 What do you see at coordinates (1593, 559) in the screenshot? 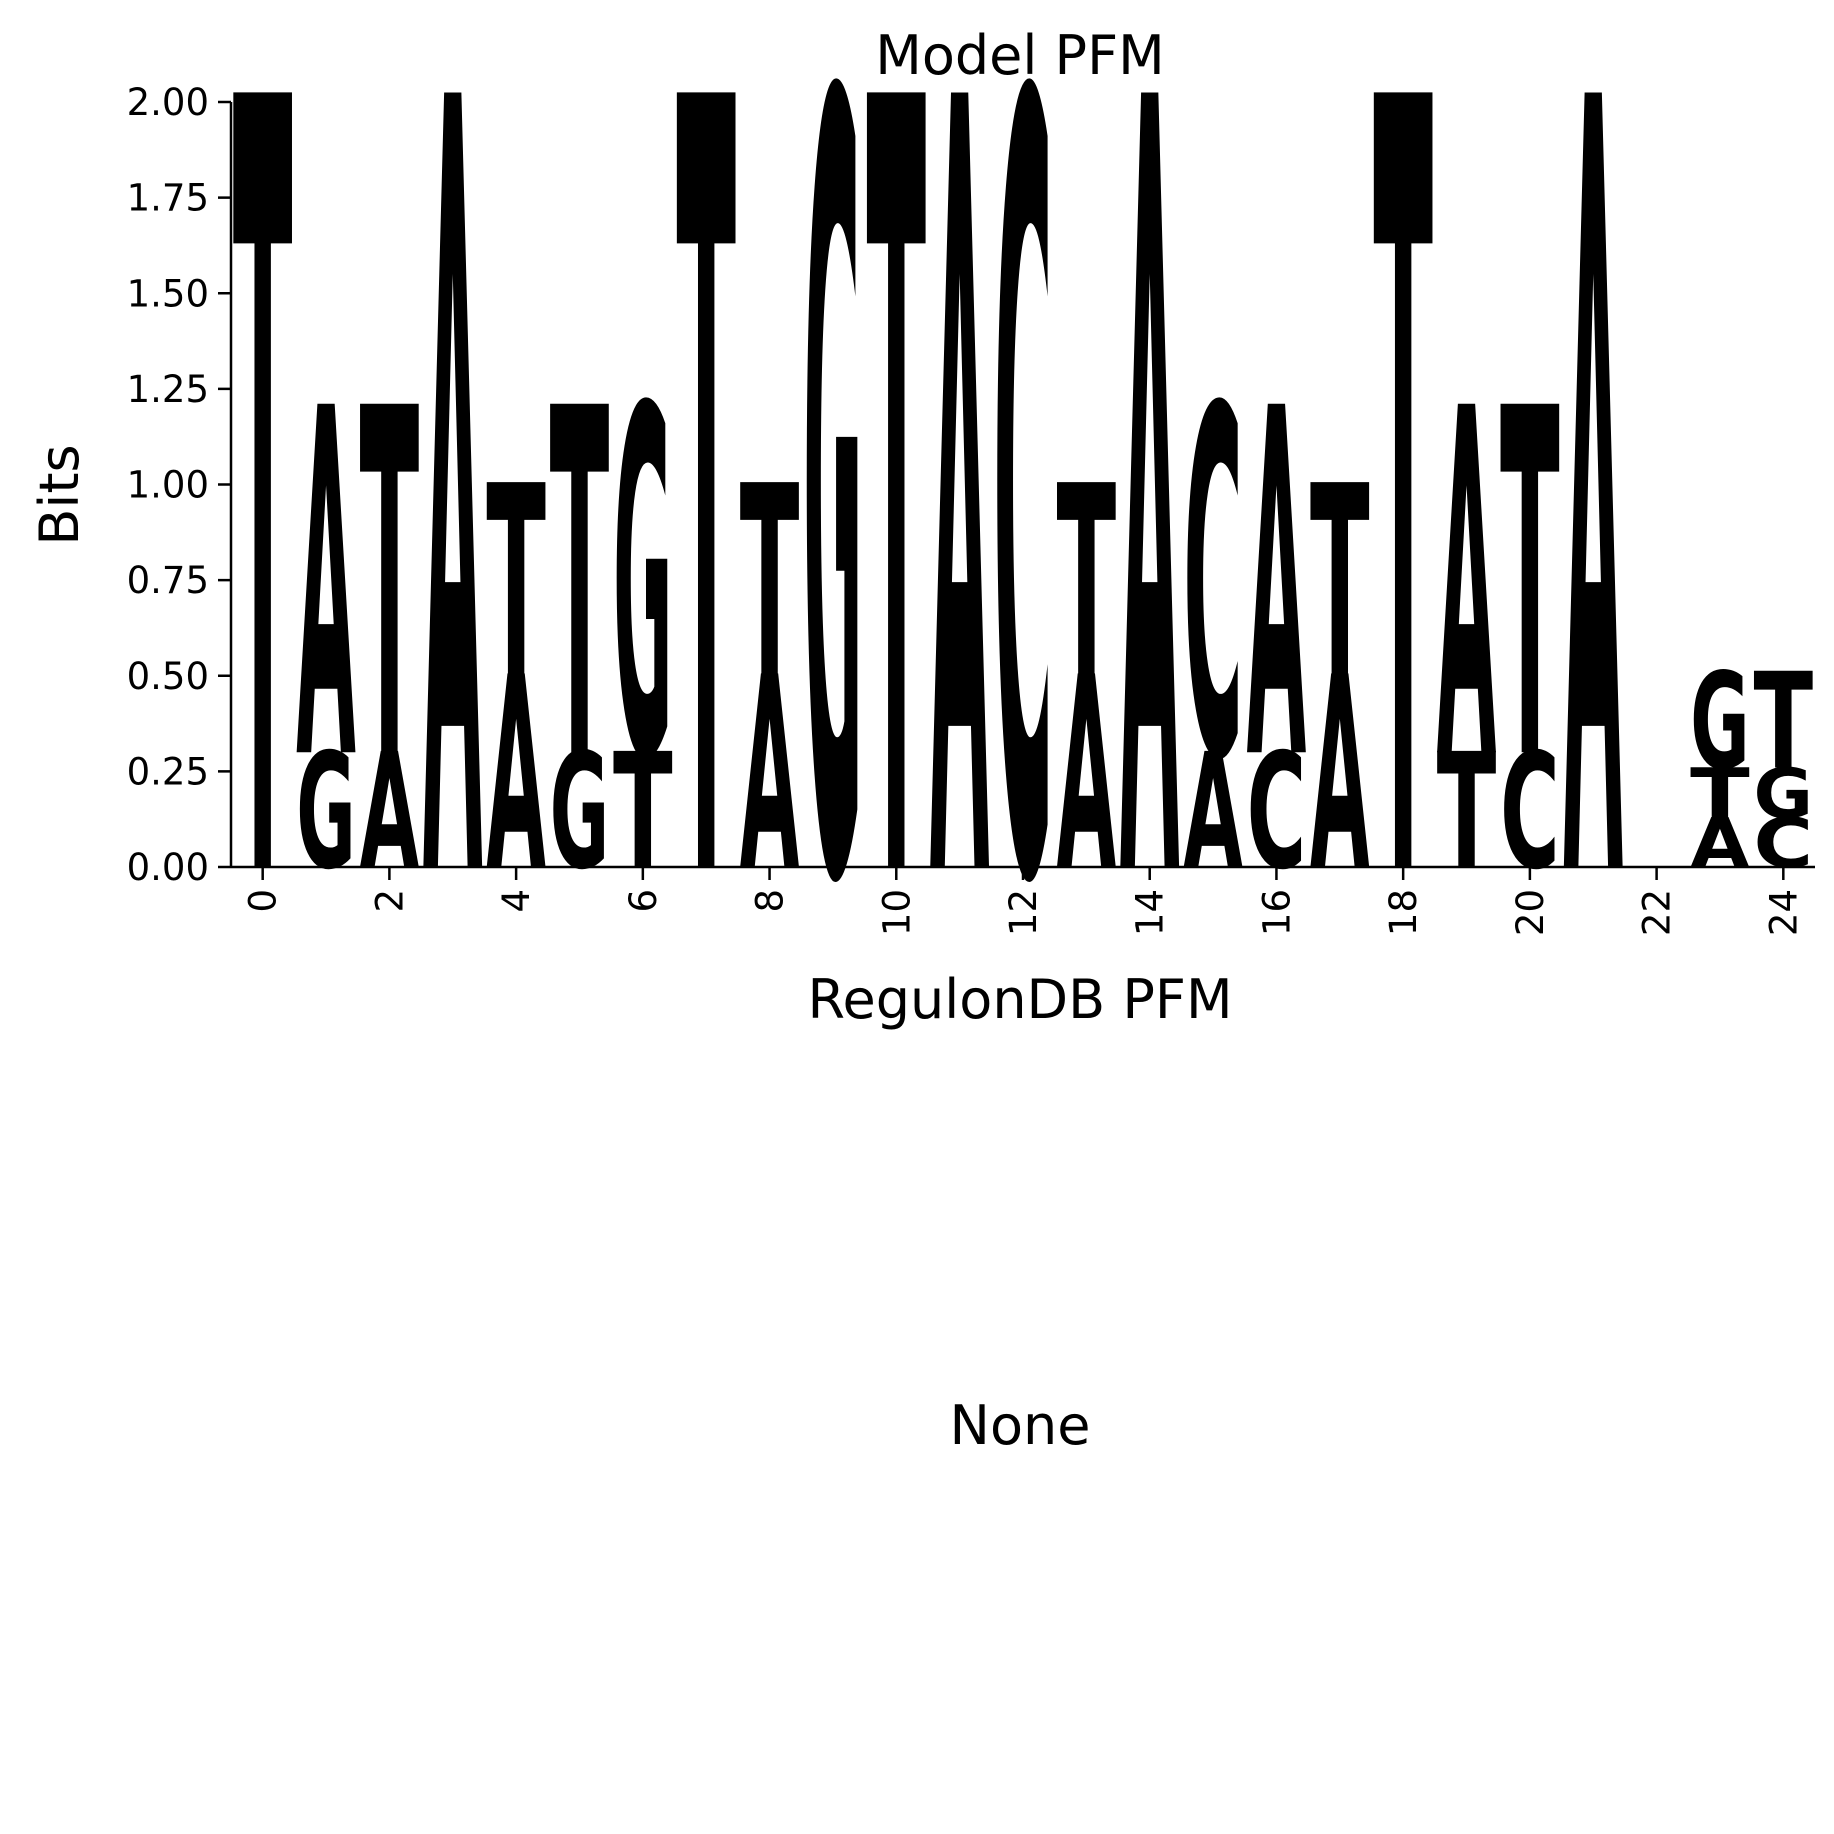
I see `logo-letter-A-pos-21: A` at bounding box center [1593, 559].